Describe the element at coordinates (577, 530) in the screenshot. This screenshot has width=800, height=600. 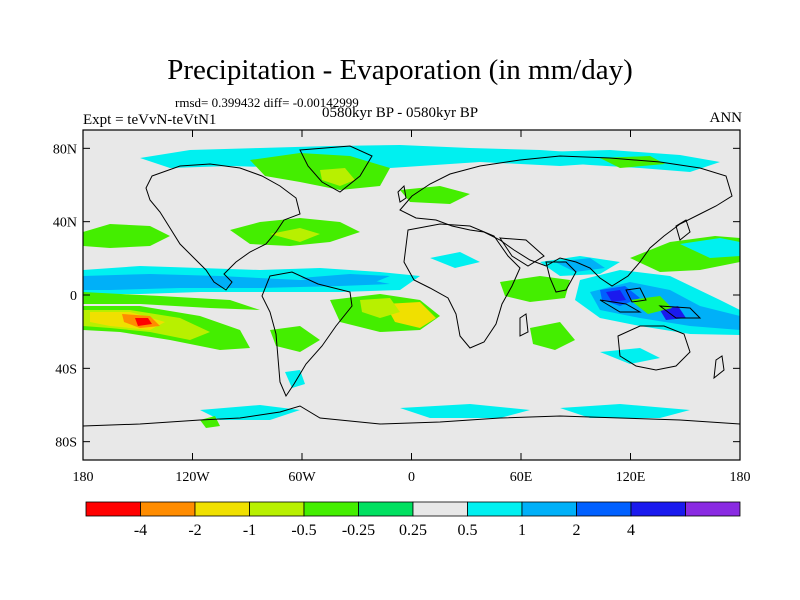
I see `colorbar-label: 2` at that location.